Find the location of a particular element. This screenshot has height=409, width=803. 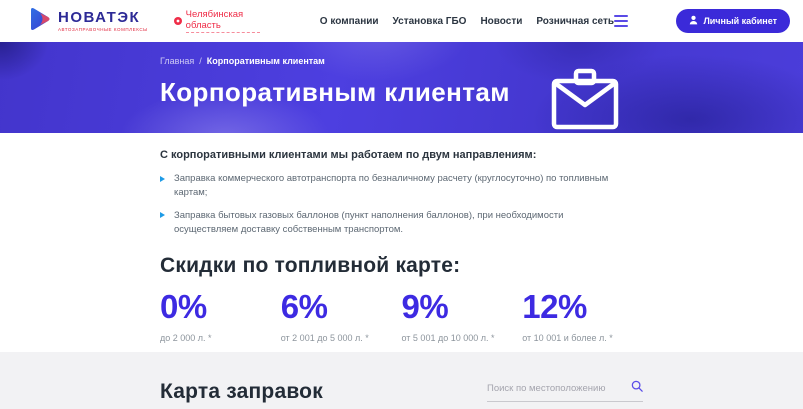

breadcrumb-home: Главная is located at coordinates (177, 61).